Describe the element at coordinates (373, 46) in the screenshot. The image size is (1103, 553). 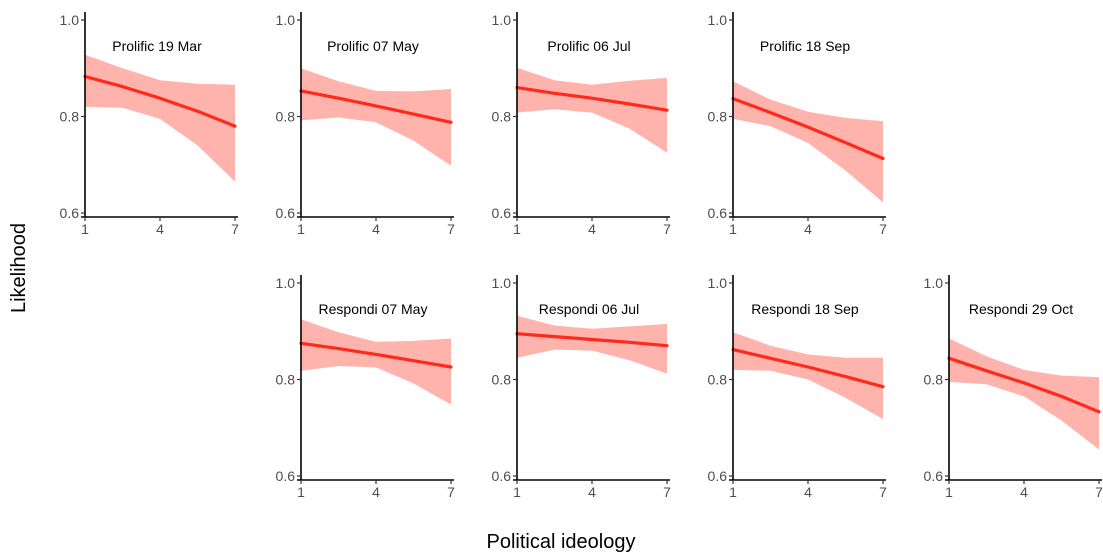
I see `panel-title: Prolific 07 May` at that location.